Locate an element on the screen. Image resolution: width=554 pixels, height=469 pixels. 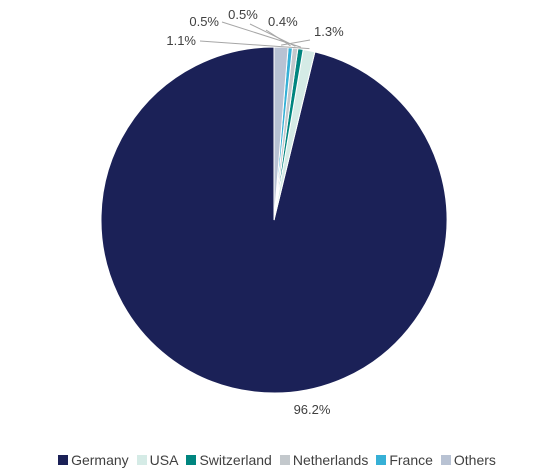
legend-item-france: France is located at coordinates (404, 460).